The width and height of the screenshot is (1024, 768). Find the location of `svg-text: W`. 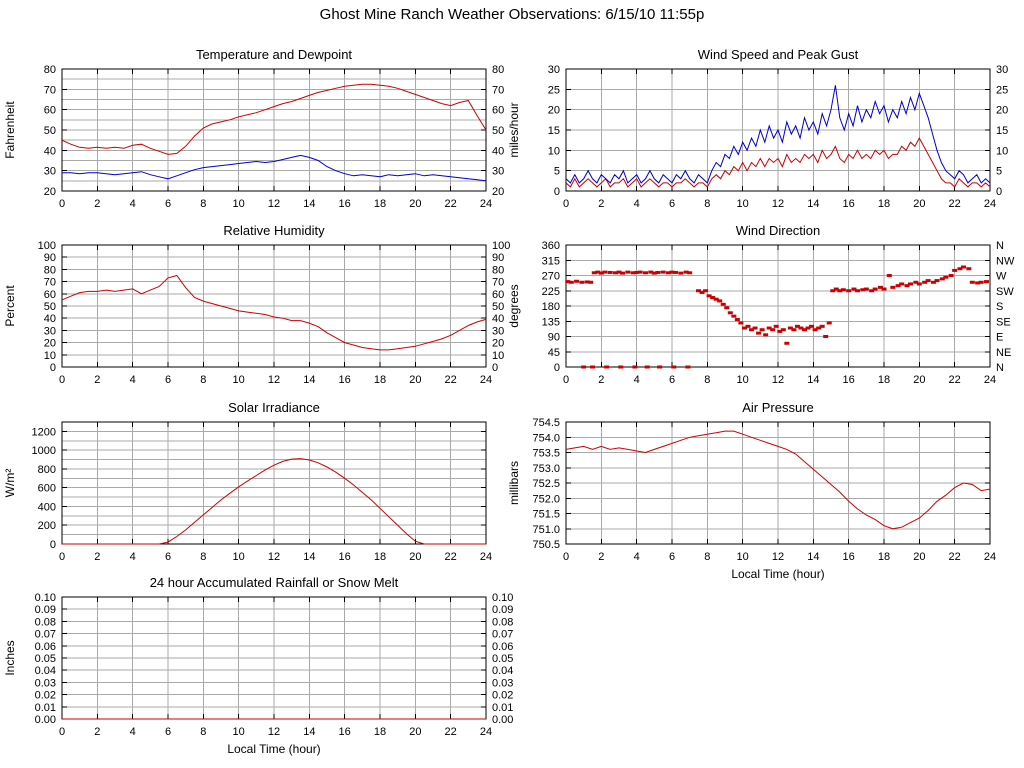

svg-text: W is located at coordinates (1001, 277).